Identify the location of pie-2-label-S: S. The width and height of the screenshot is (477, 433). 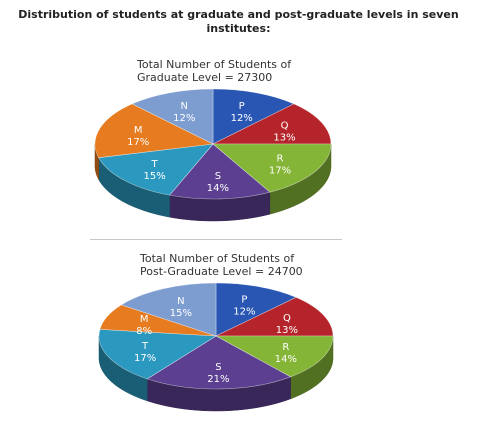
(218, 367).